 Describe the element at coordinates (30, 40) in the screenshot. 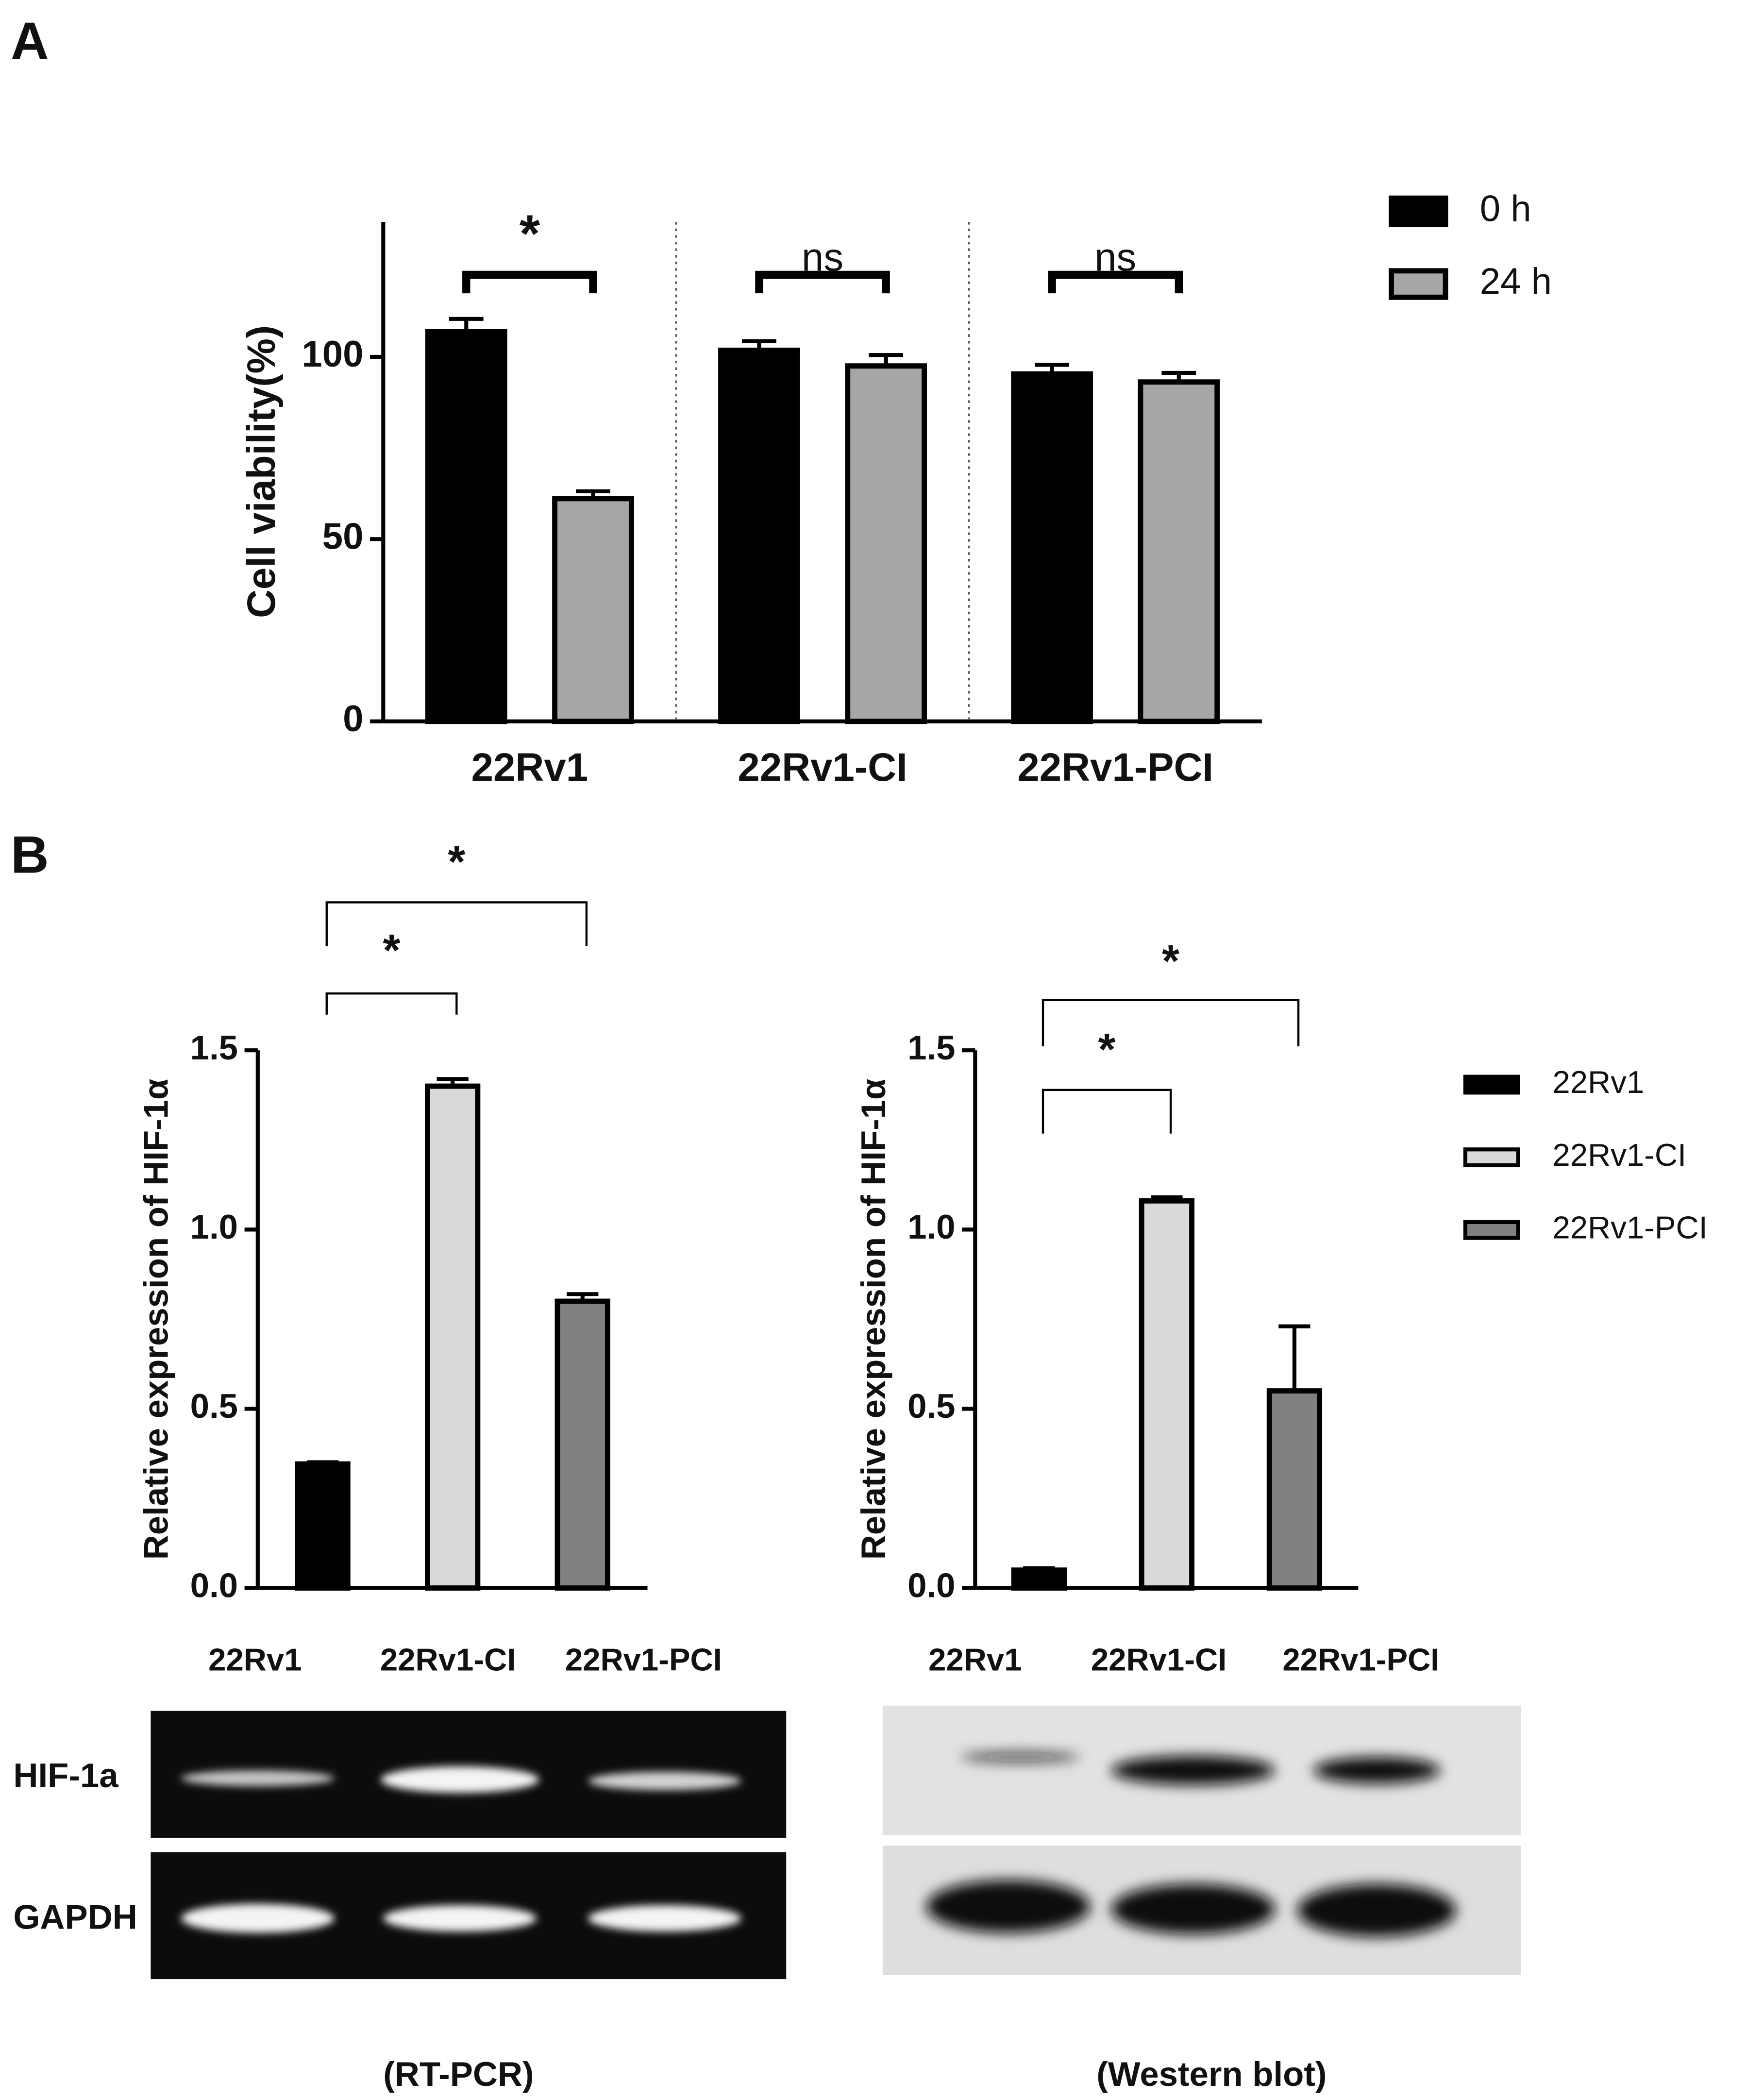

I see `panel-label: A` at that location.